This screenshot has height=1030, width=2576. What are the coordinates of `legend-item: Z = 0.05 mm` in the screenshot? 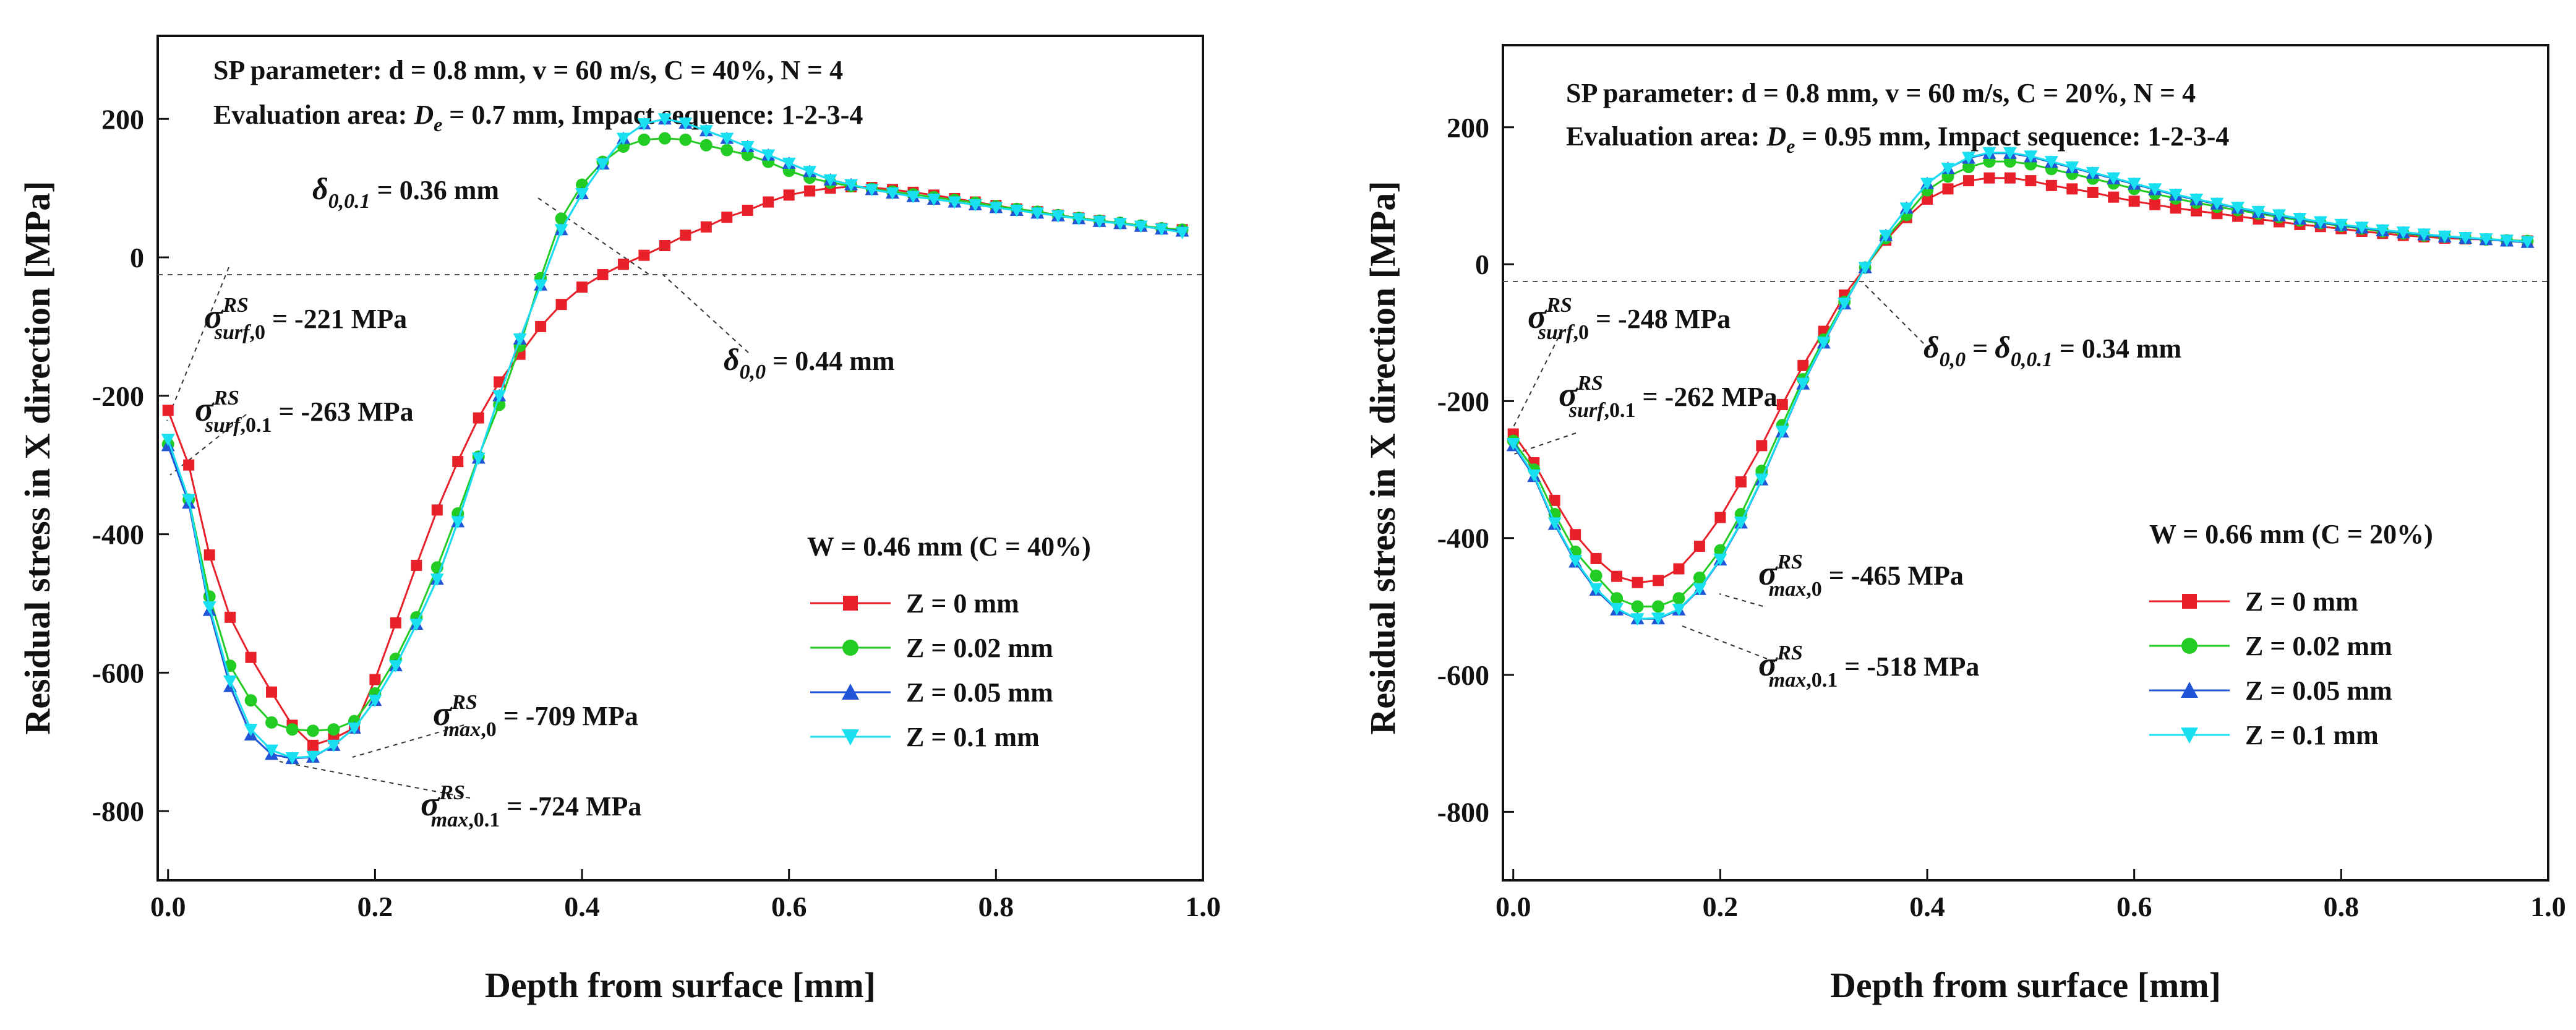 It's located at (2270, 691).